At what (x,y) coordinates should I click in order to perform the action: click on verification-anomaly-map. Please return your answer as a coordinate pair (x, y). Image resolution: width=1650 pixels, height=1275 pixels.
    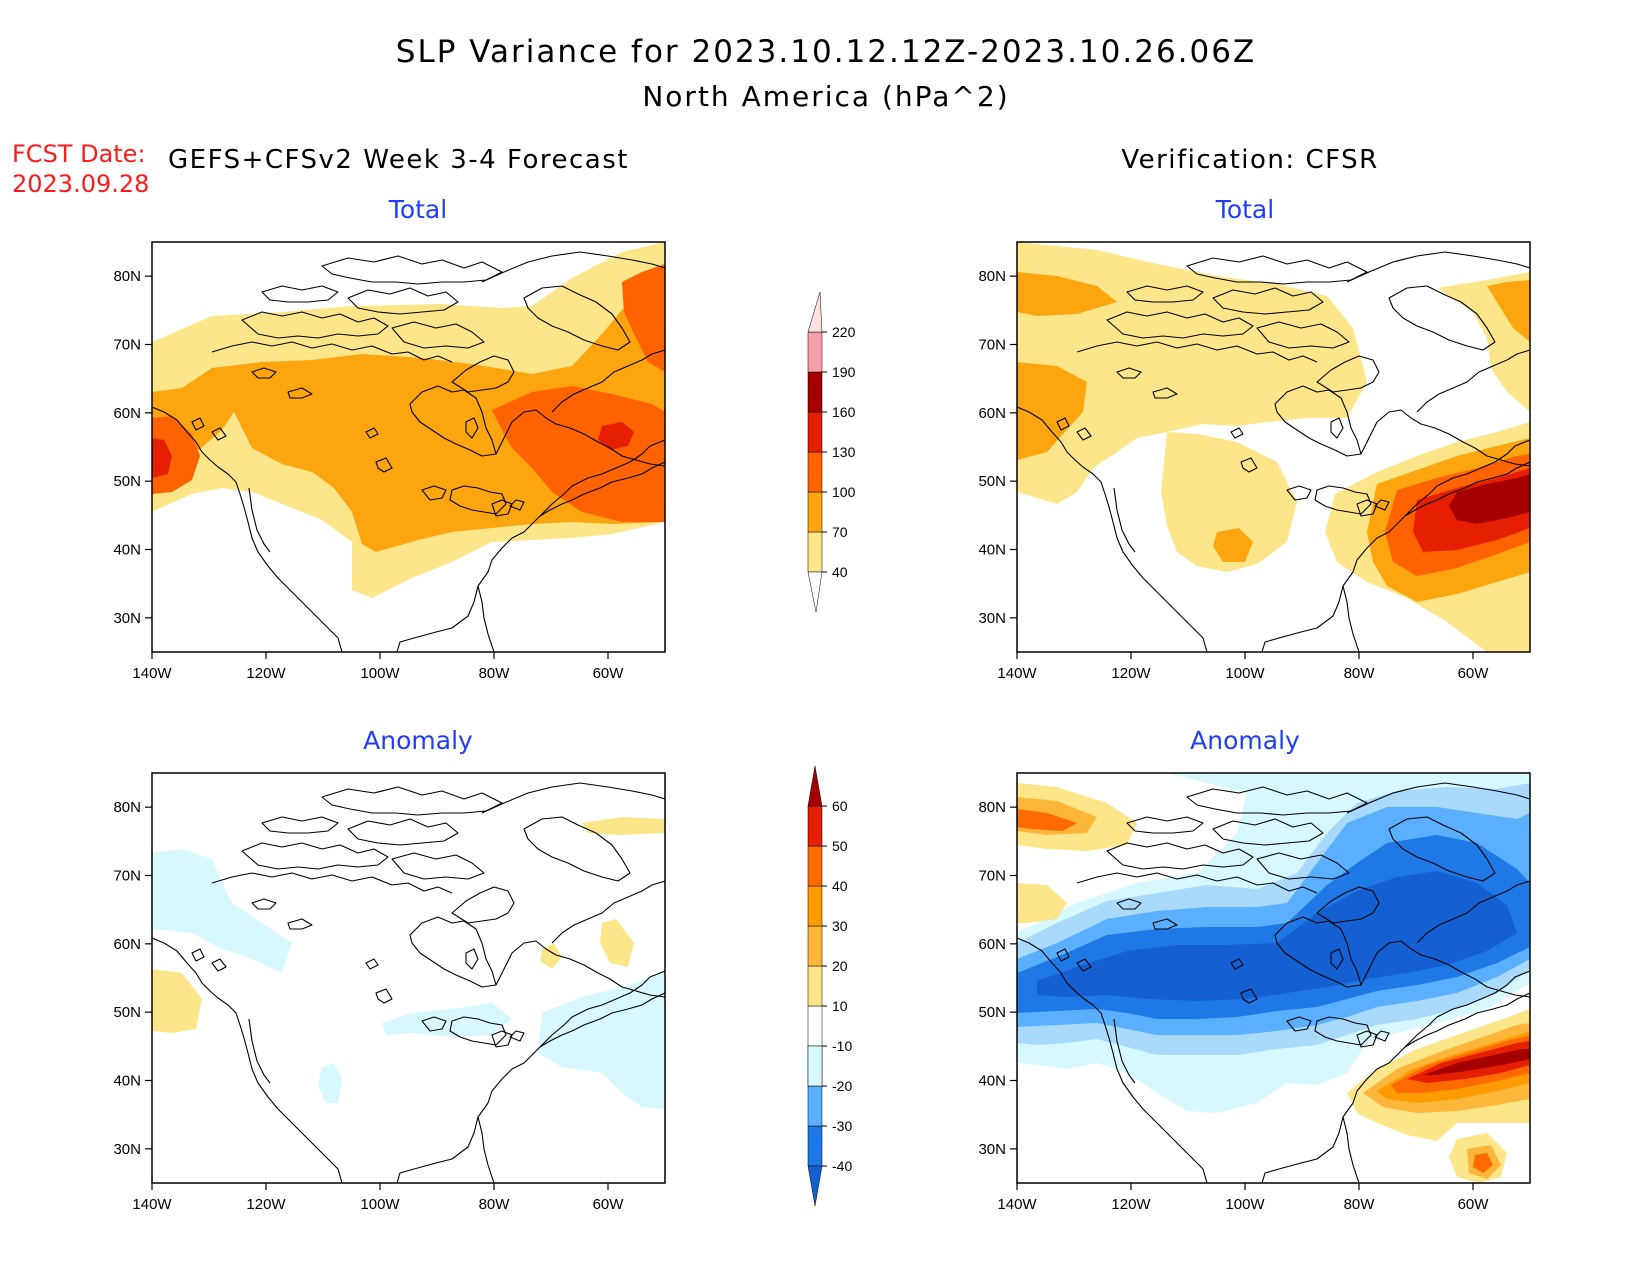
    Looking at the image, I should click on (1273, 978).